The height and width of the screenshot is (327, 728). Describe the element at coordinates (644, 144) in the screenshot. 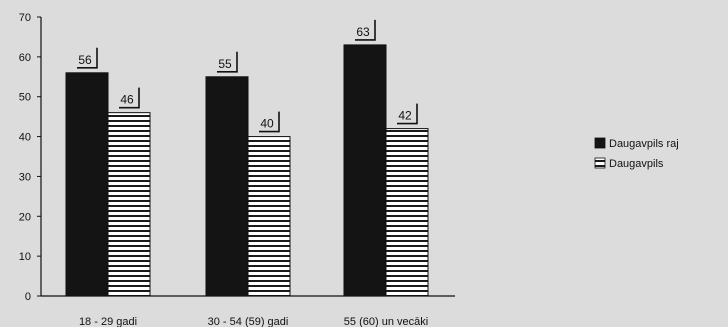

I see `legend-label: Daugavpils raj` at that location.